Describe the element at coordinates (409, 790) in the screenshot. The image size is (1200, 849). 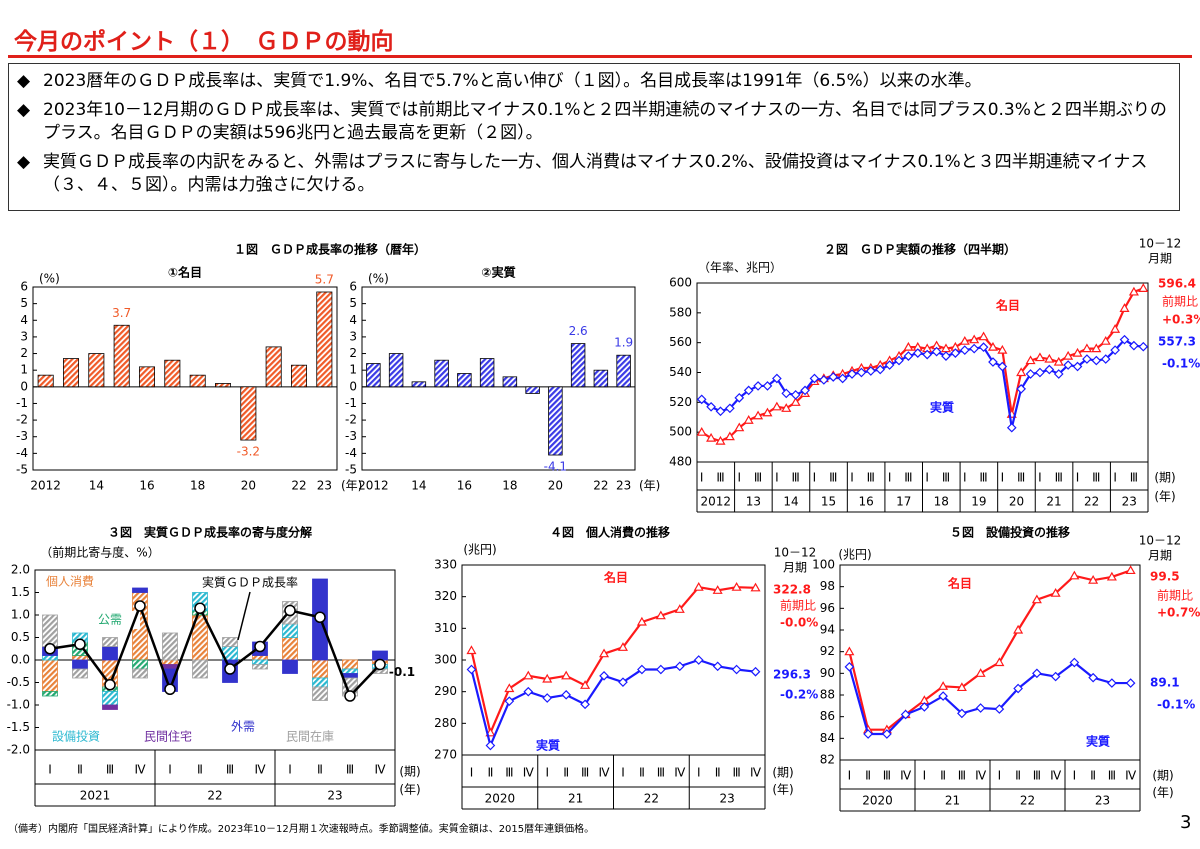
I see `x-unit2: (年)` at that location.